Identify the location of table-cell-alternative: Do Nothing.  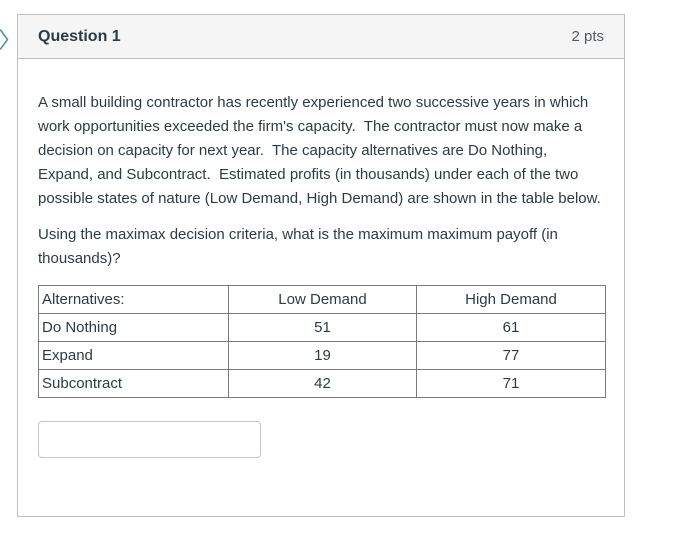
(133, 327).